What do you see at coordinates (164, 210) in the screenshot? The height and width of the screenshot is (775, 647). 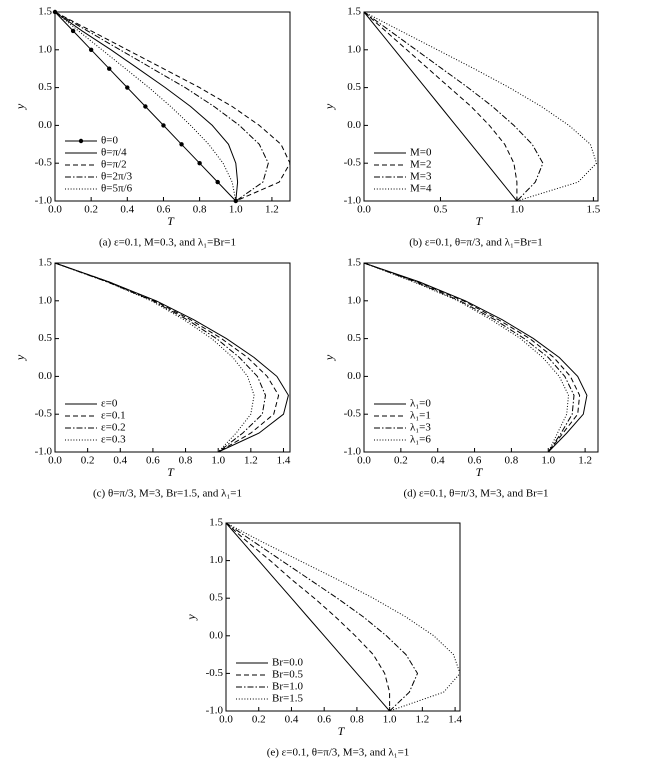 I see `x-tick-label: 0.6` at bounding box center [164, 210].